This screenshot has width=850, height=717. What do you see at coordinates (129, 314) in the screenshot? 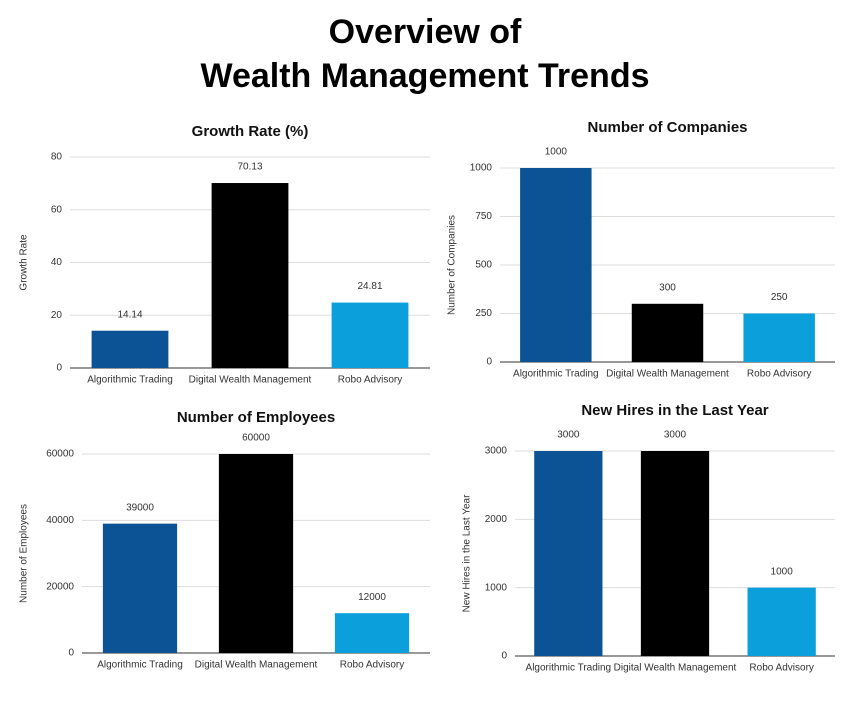
I see `data-label: 14.14` at bounding box center [129, 314].